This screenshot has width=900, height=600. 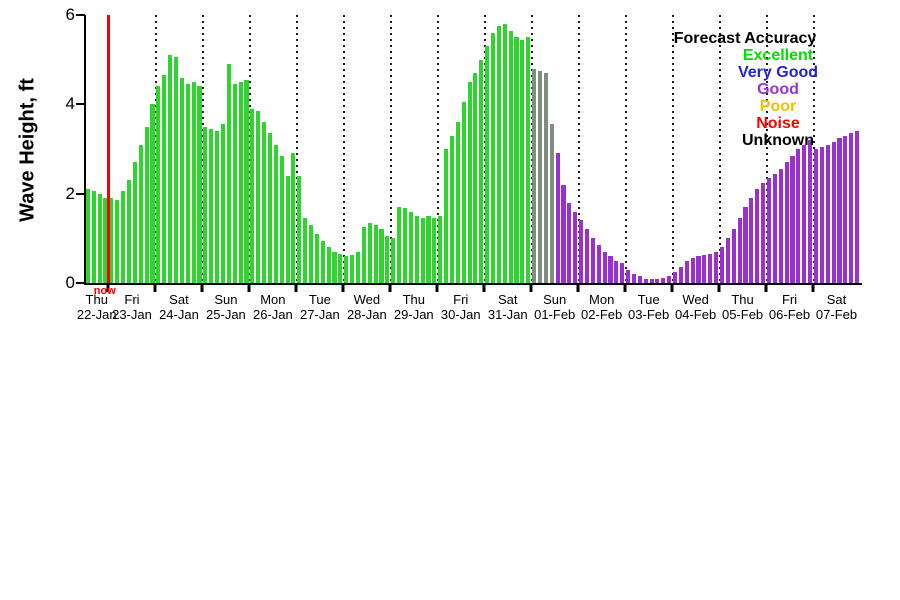 I want to click on day-name: Mon, so click(x=602, y=299).